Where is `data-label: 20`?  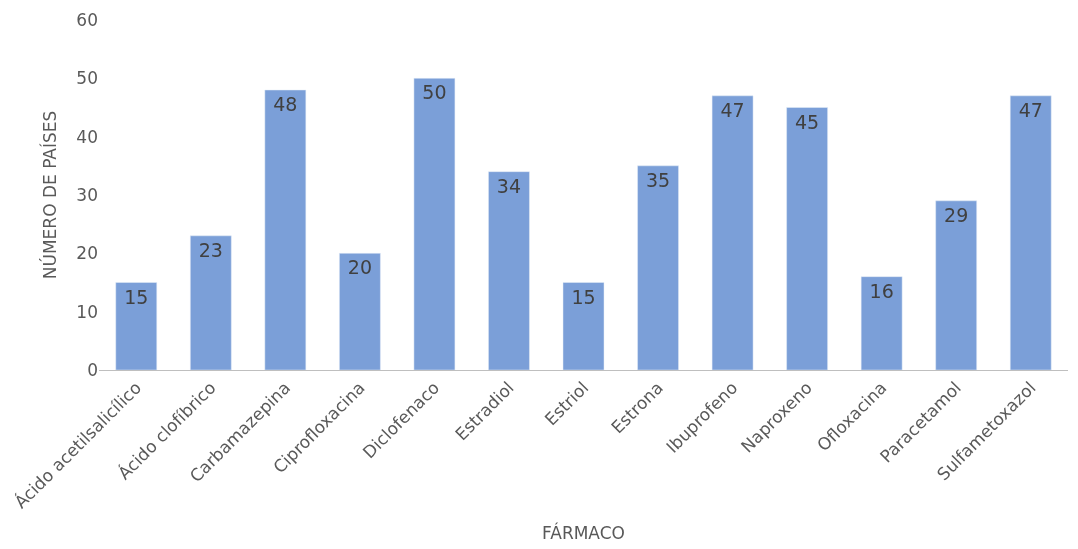 data-label: 20 is located at coordinates (359, 267).